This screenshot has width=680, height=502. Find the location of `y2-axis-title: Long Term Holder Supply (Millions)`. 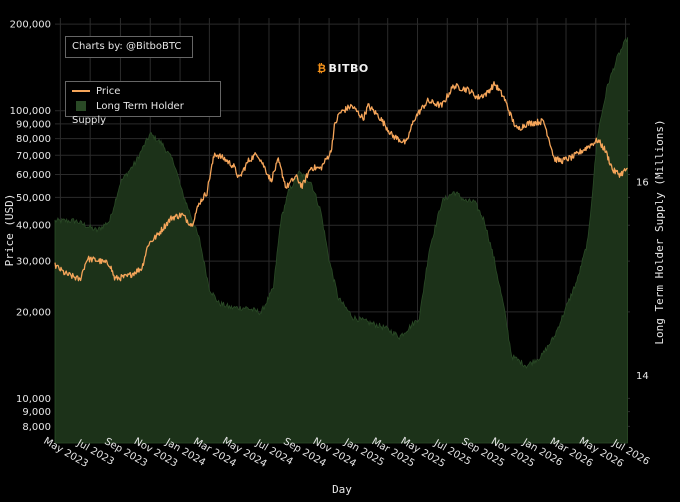

y2-axis-title: Long Term Holder Supply (Millions) is located at coordinates (659, 231).